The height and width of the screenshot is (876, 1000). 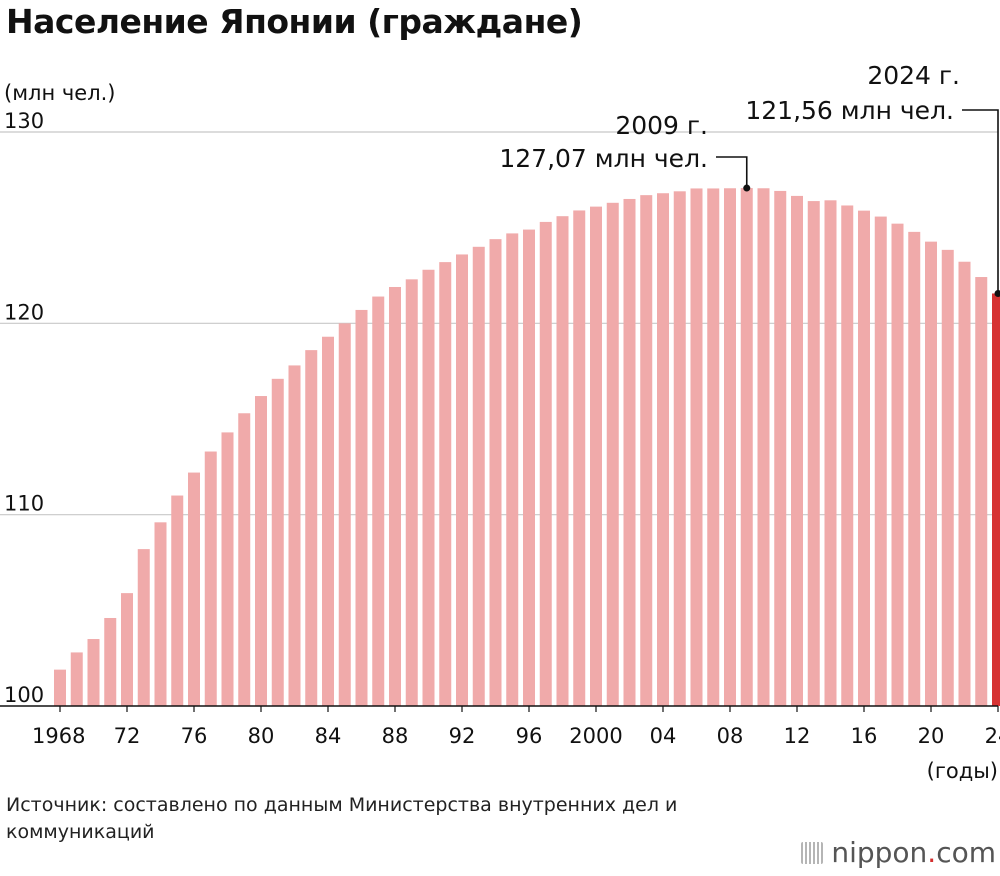 What do you see at coordinates (612, 454) in the screenshot?
I see `bar-2001` at bounding box center [612, 454].